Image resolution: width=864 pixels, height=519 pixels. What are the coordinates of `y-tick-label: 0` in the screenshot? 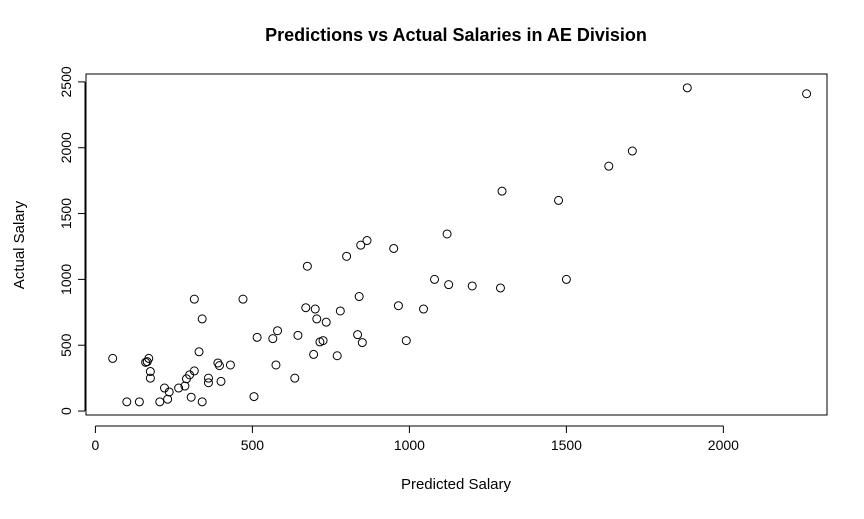 It's located at (66, 411).